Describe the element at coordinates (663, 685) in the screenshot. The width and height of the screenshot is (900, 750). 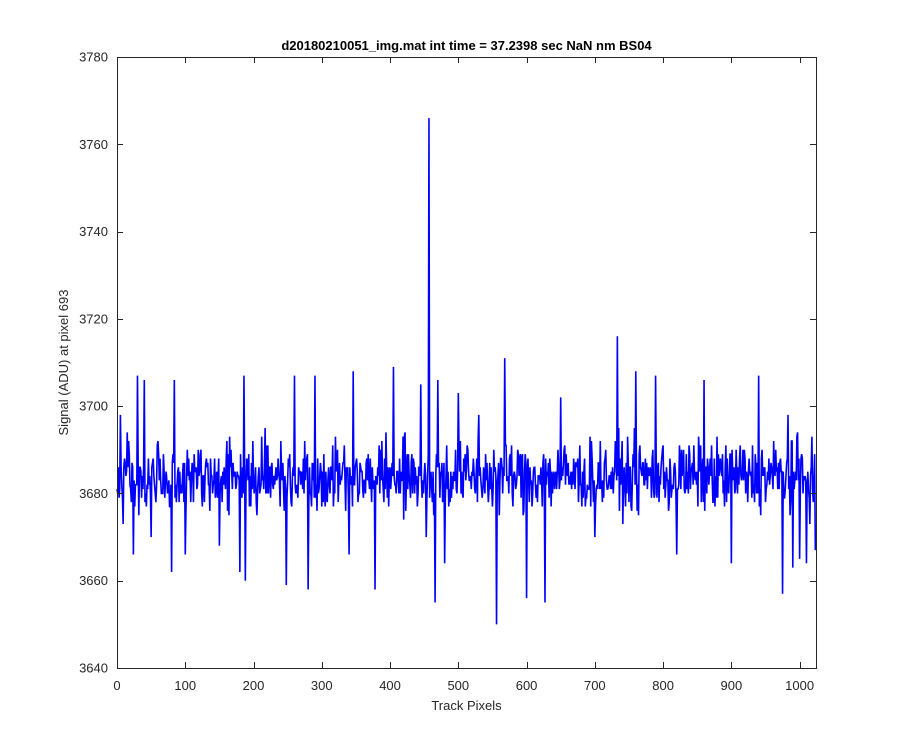
I see `x-tick-label: 800` at that location.